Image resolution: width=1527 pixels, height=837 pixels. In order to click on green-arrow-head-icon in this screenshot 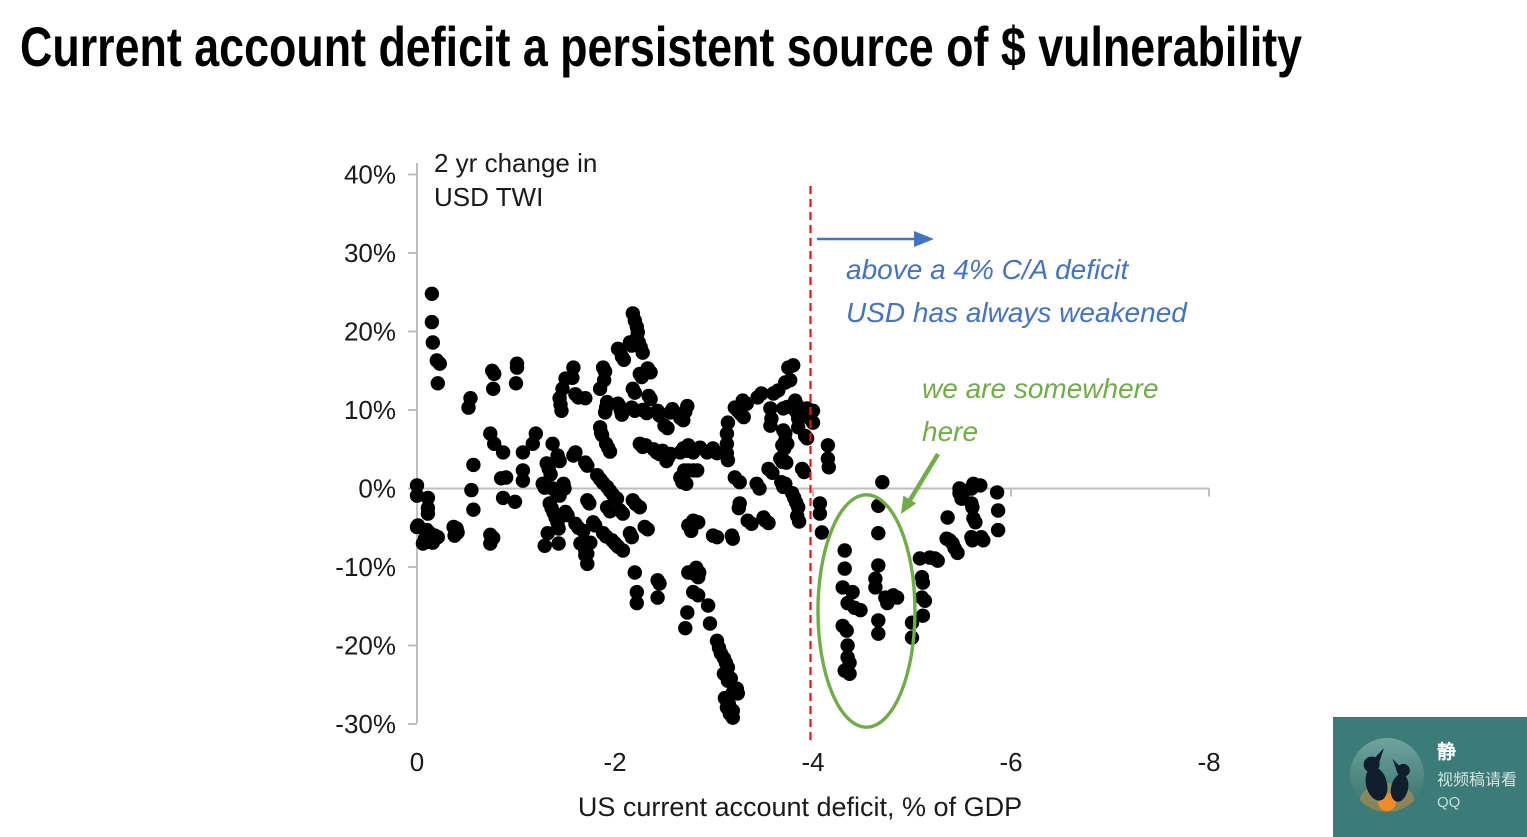, I will do `click(909, 504)`.